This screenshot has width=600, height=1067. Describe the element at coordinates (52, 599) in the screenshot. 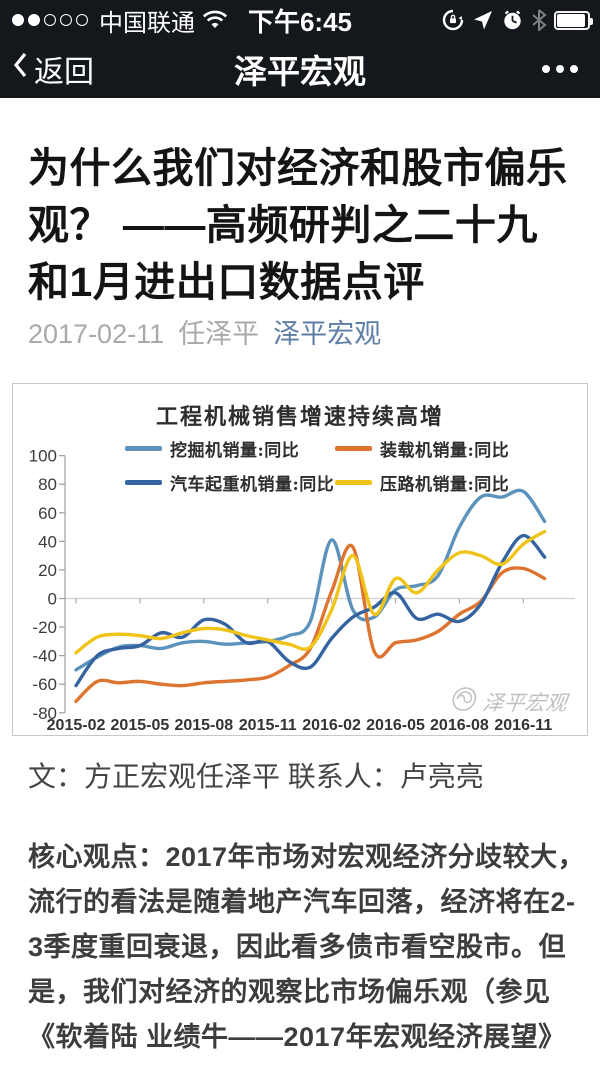

I see `svg-text: 0` at that location.